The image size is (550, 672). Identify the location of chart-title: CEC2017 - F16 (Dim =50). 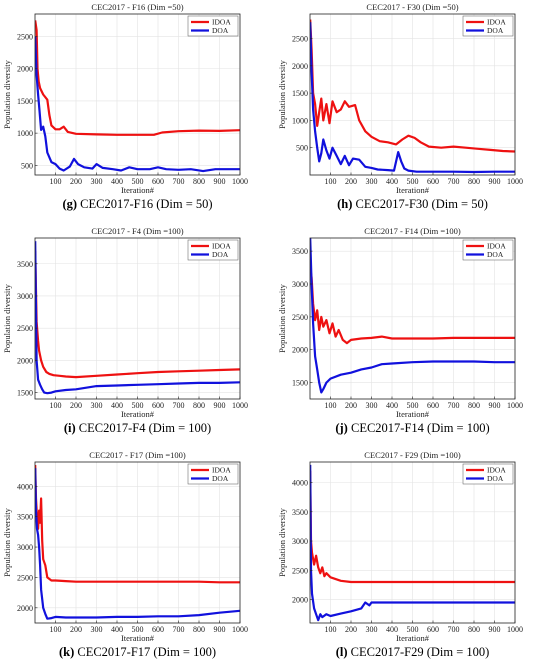
(137, 7).